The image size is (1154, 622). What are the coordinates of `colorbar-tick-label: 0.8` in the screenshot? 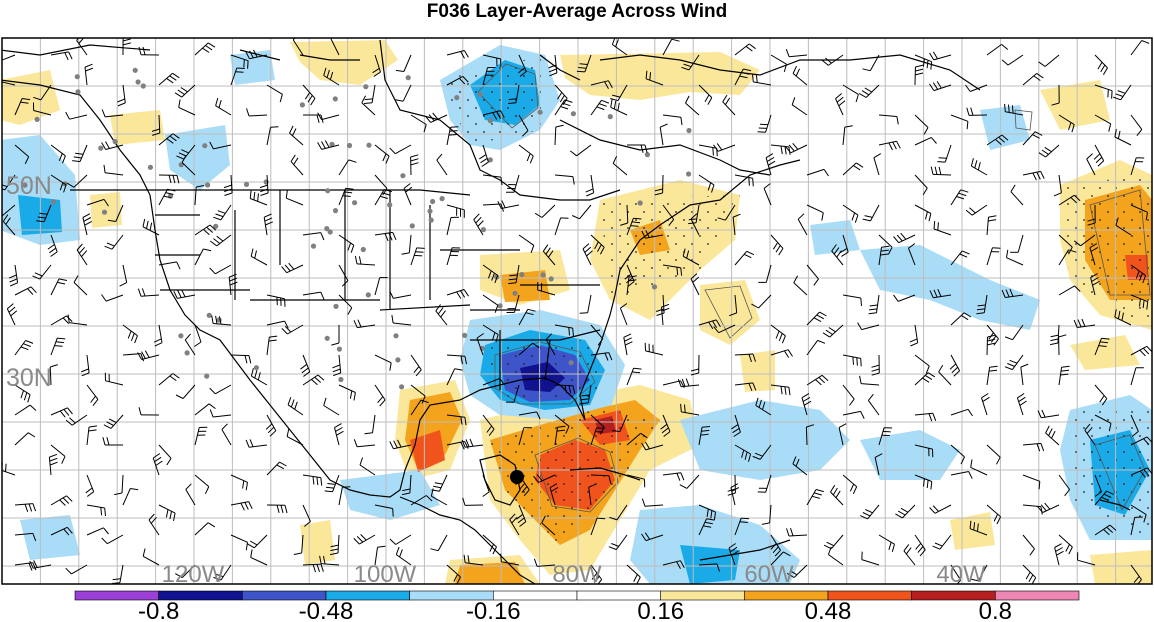 It's located at (995, 610).